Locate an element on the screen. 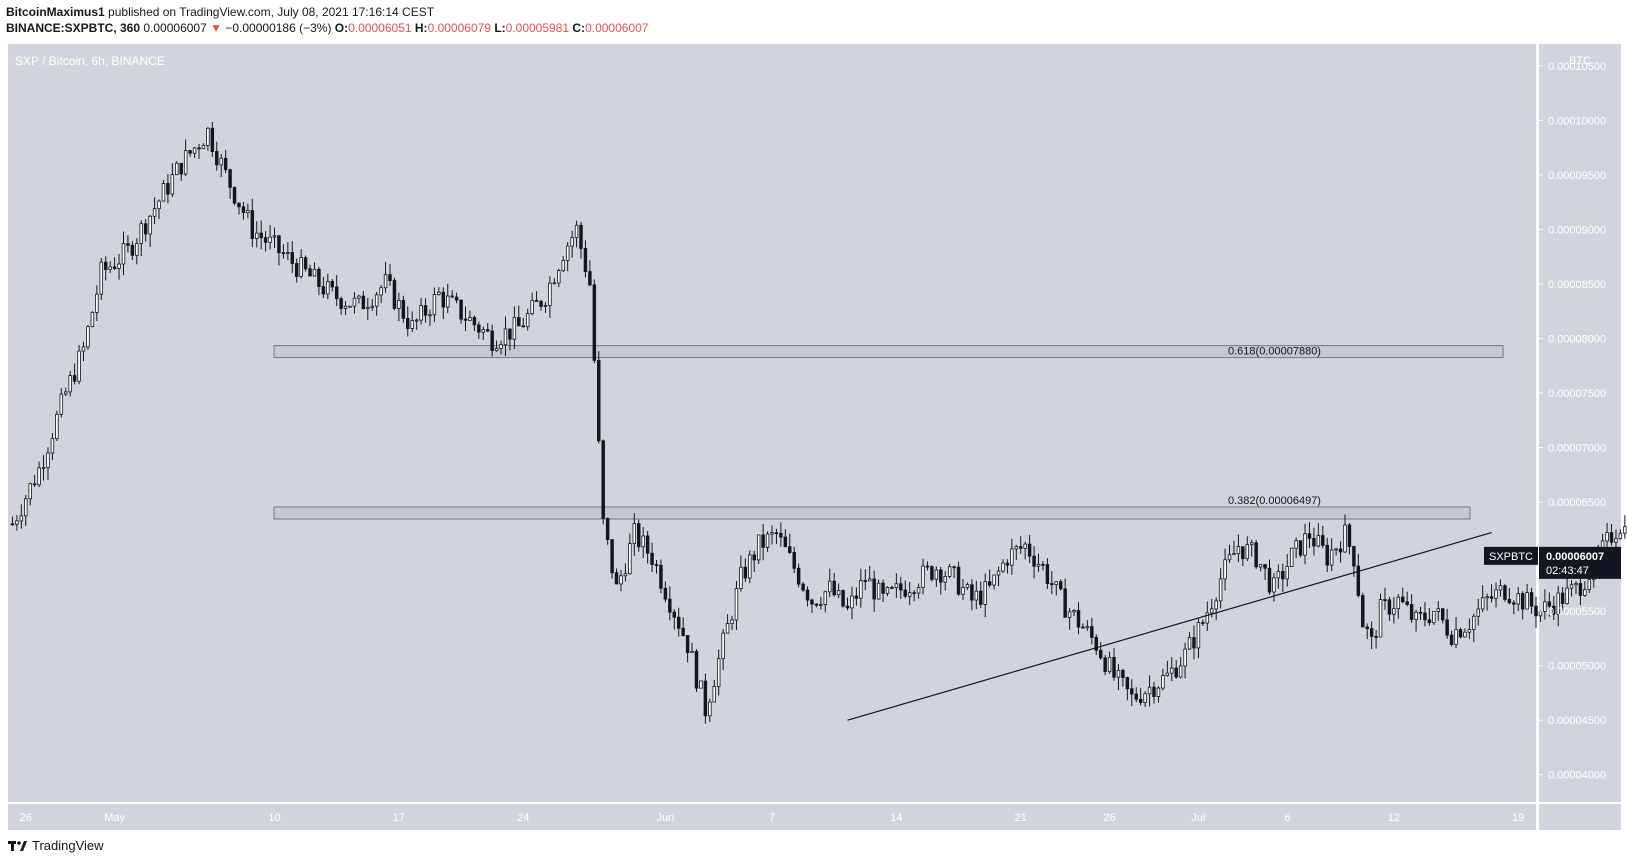 The image size is (1627, 867). y-tick-label: 0.00007000 is located at coordinates (1577, 449).